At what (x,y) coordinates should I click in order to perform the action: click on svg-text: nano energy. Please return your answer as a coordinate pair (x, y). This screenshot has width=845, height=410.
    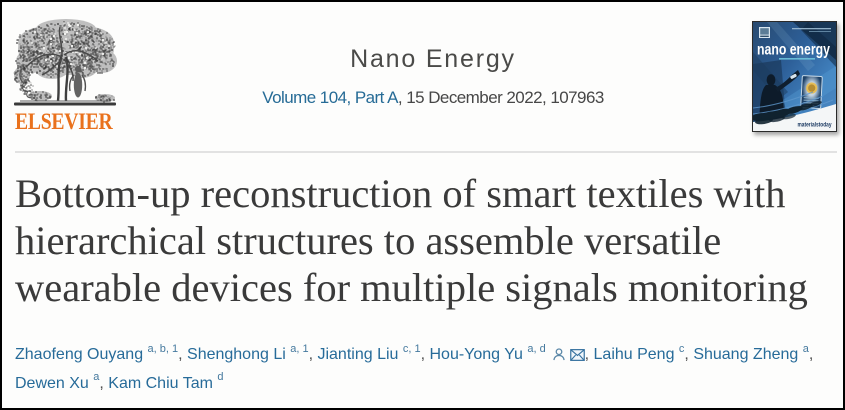
    Looking at the image, I should click on (793, 50).